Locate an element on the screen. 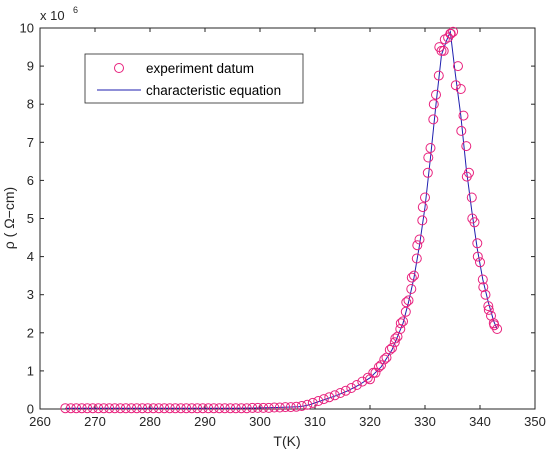 This screenshot has width=550, height=454. y-tick-label: 3 is located at coordinates (30, 294).